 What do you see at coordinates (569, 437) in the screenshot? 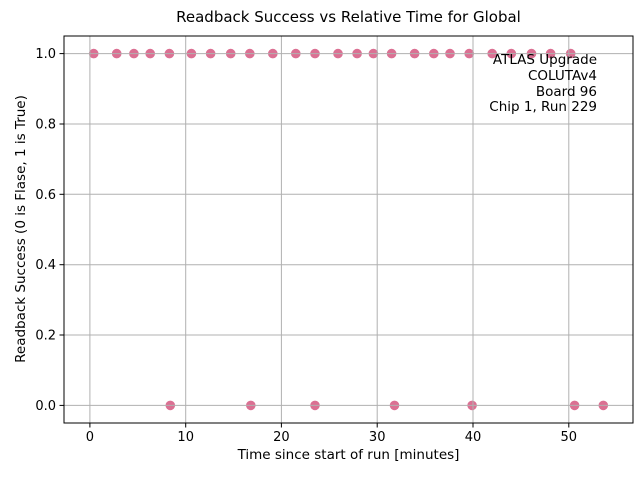
I see `x-tick-label: 50` at bounding box center [569, 437].